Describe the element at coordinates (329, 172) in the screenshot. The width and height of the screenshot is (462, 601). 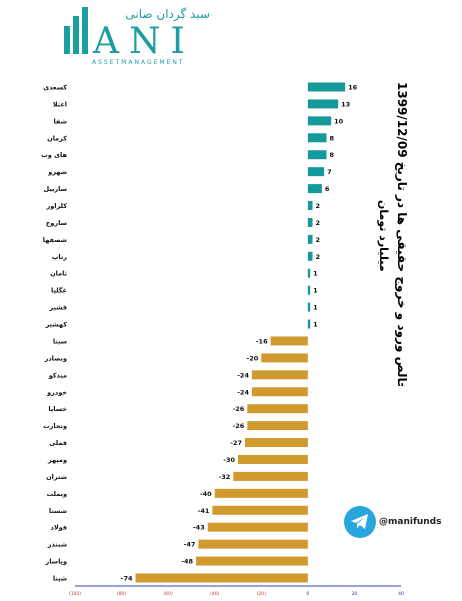
I see `bar-value-label: 7` at that location.